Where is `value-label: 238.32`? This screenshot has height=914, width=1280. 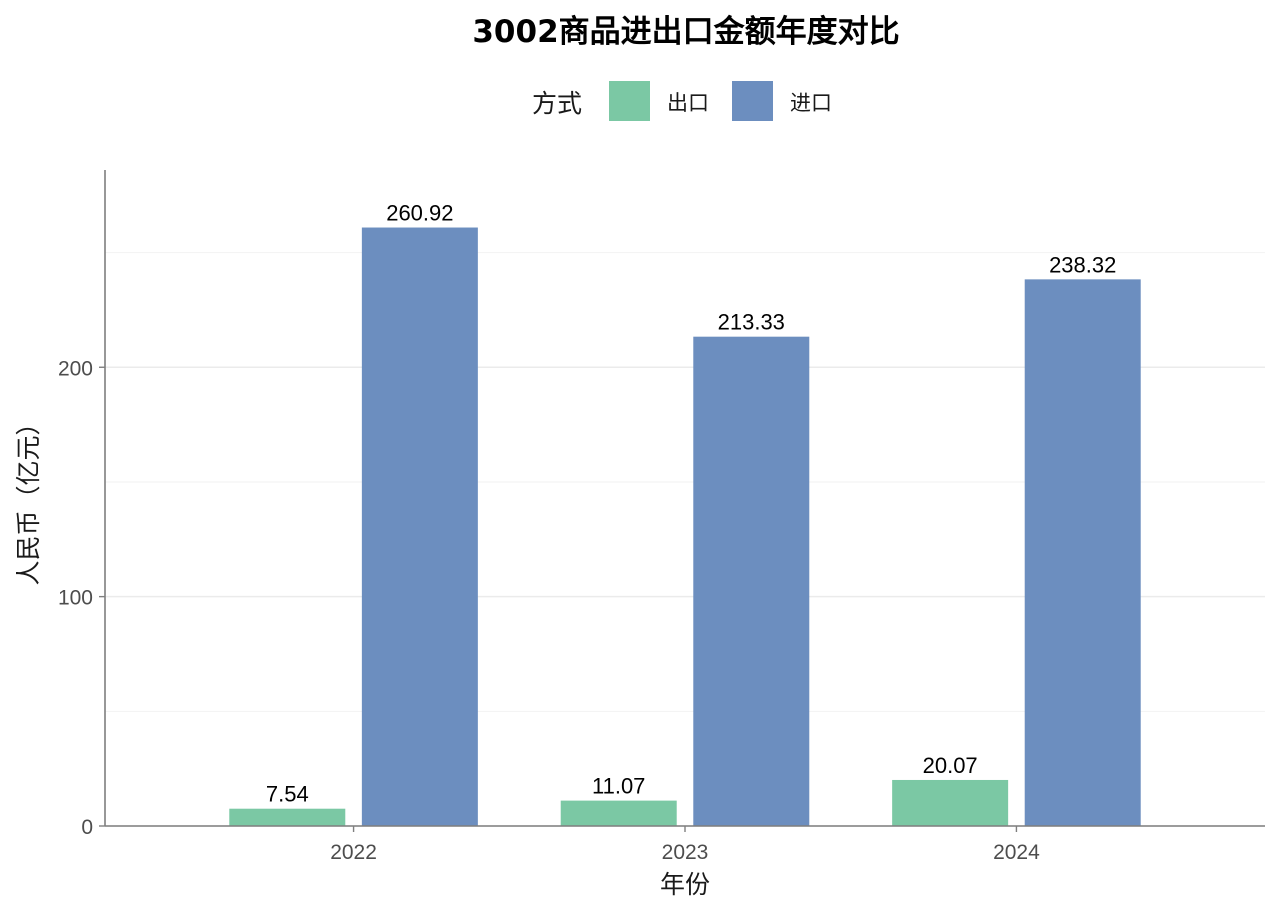 value-label: 238.32 is located at coordinates (1082, 264).